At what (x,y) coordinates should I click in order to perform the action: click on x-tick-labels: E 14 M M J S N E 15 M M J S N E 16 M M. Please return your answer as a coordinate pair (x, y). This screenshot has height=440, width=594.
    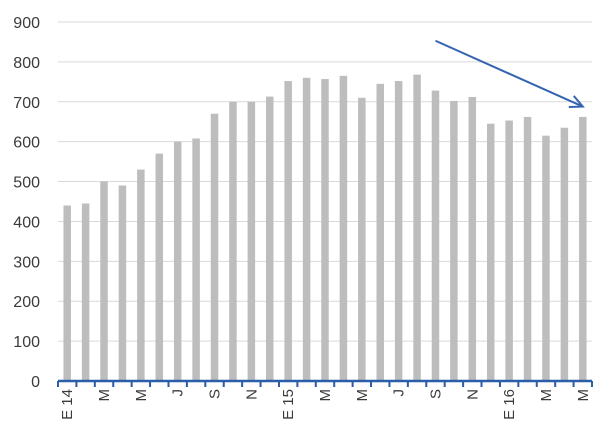
    Looking at the image, I should click on (325, 404).